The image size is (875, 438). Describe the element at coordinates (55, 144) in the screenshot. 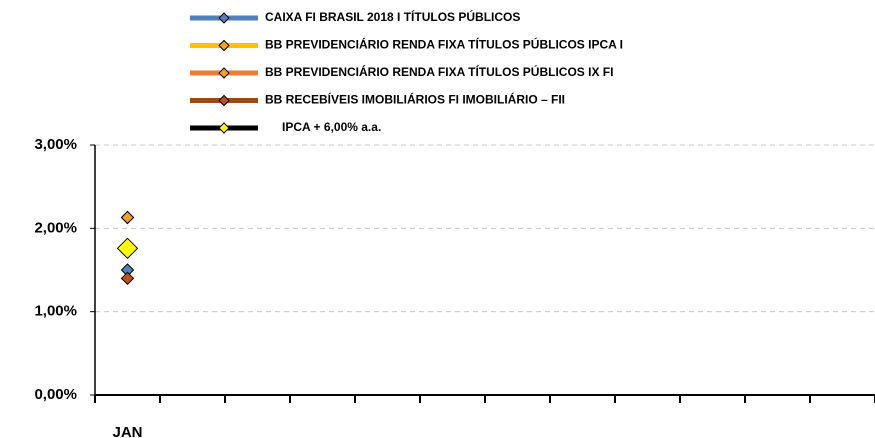

I see `y-tick-label: 3,00%` at that location.